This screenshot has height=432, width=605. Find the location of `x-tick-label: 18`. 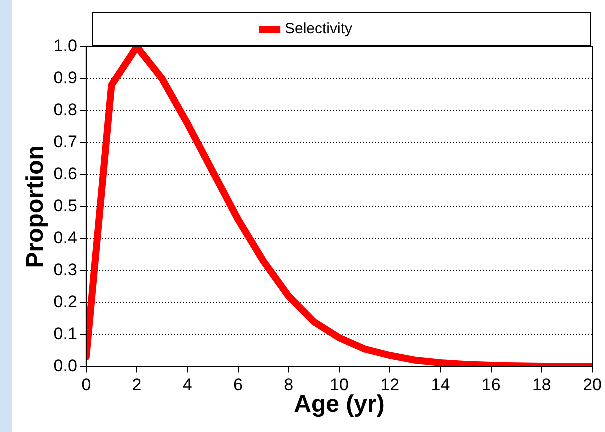

x-tick-label: 18 is located at coordinates (542, 385).